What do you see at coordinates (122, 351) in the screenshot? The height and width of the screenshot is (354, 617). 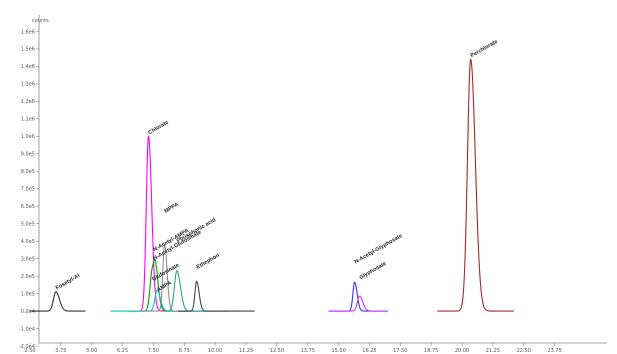 I see `x-tick-label: 6.25` at bounding box center [122, 351].